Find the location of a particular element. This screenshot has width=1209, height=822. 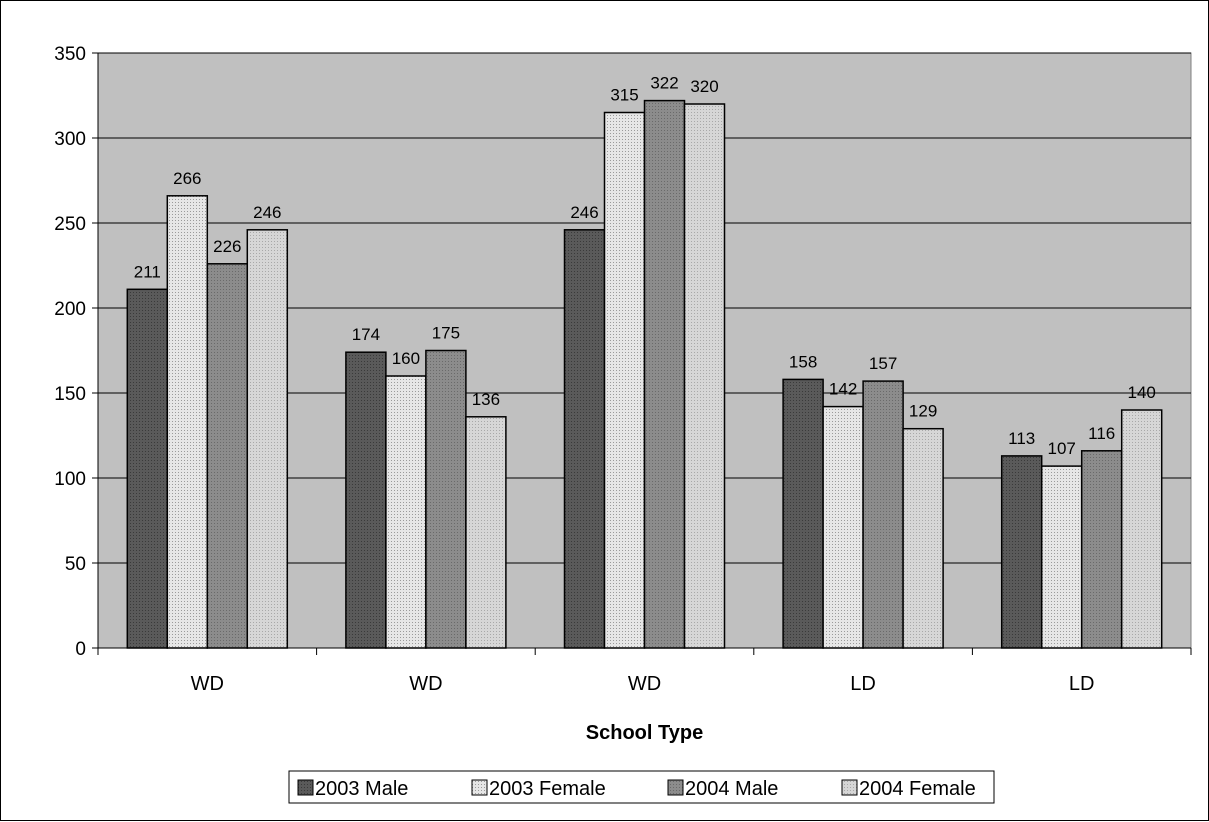

data-label: 226 is located at coordinates (227, 246).